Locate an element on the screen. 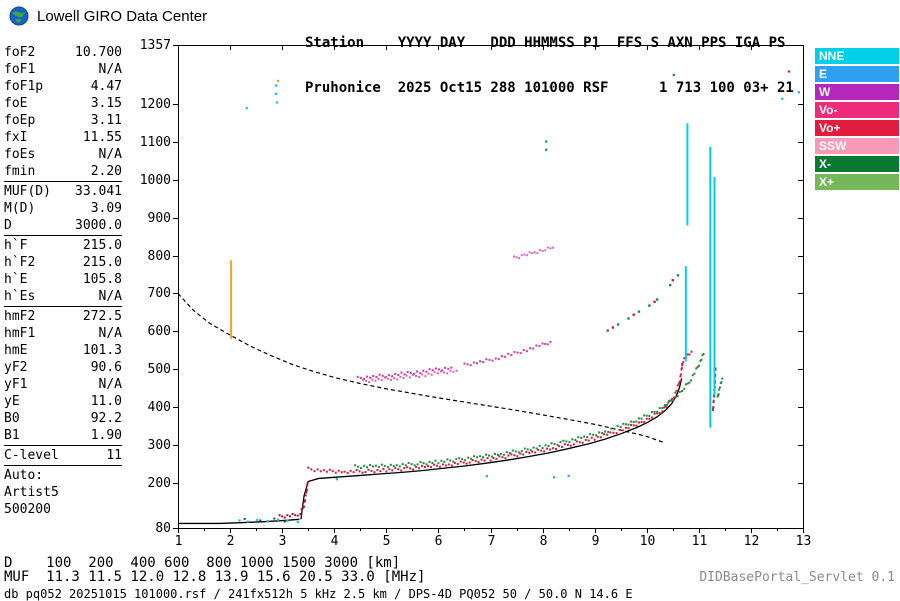 The image size is (900, 601). param-label: fmin is located at coordinates (20, 171).